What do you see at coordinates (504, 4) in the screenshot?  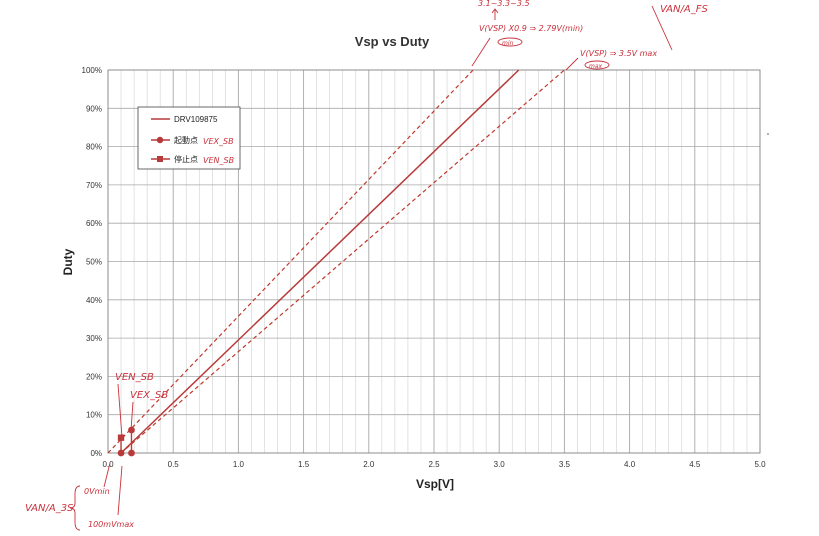 I see `annotation-range: 3.1~3.3~3.5` at bounding box center [504, 4].